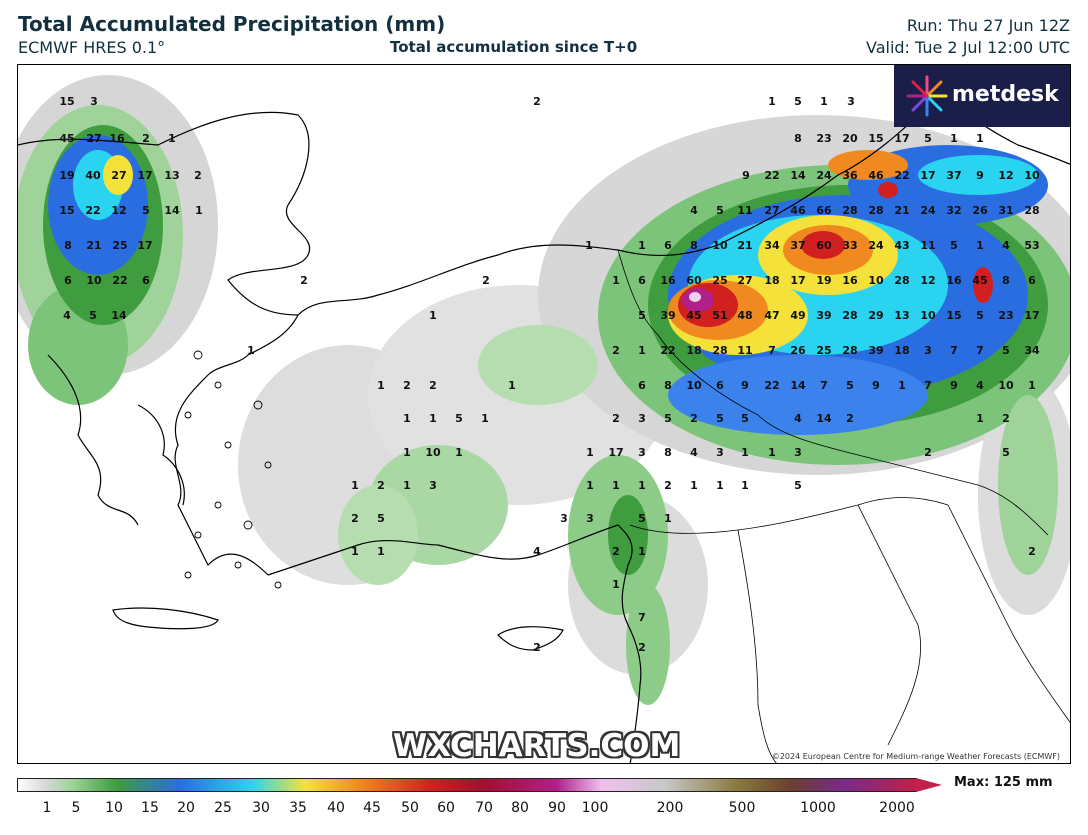 Image resolution: width=1088 pixels, height=835 pixels. What do you see at coordinates (1006, 280) in the screenshot?
I see `precip-value-label: 8` at bounding box center [1006, 280].